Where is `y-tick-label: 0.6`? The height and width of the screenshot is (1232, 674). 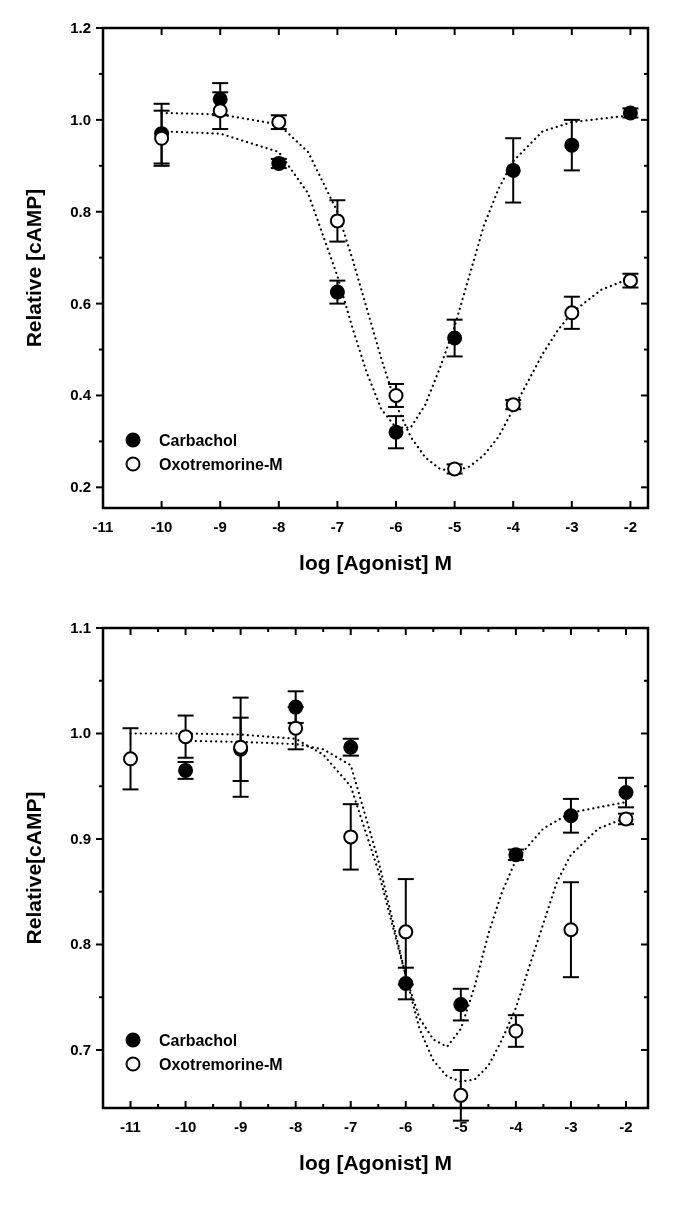 y-tick-label: 0.6 is located at coordinates (80, 303).